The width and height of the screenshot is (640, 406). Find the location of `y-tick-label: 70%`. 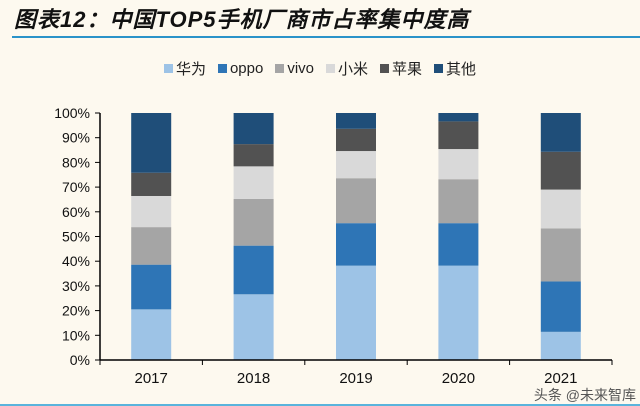

y-tick-label: 70% is located at coordinates (76, 187).